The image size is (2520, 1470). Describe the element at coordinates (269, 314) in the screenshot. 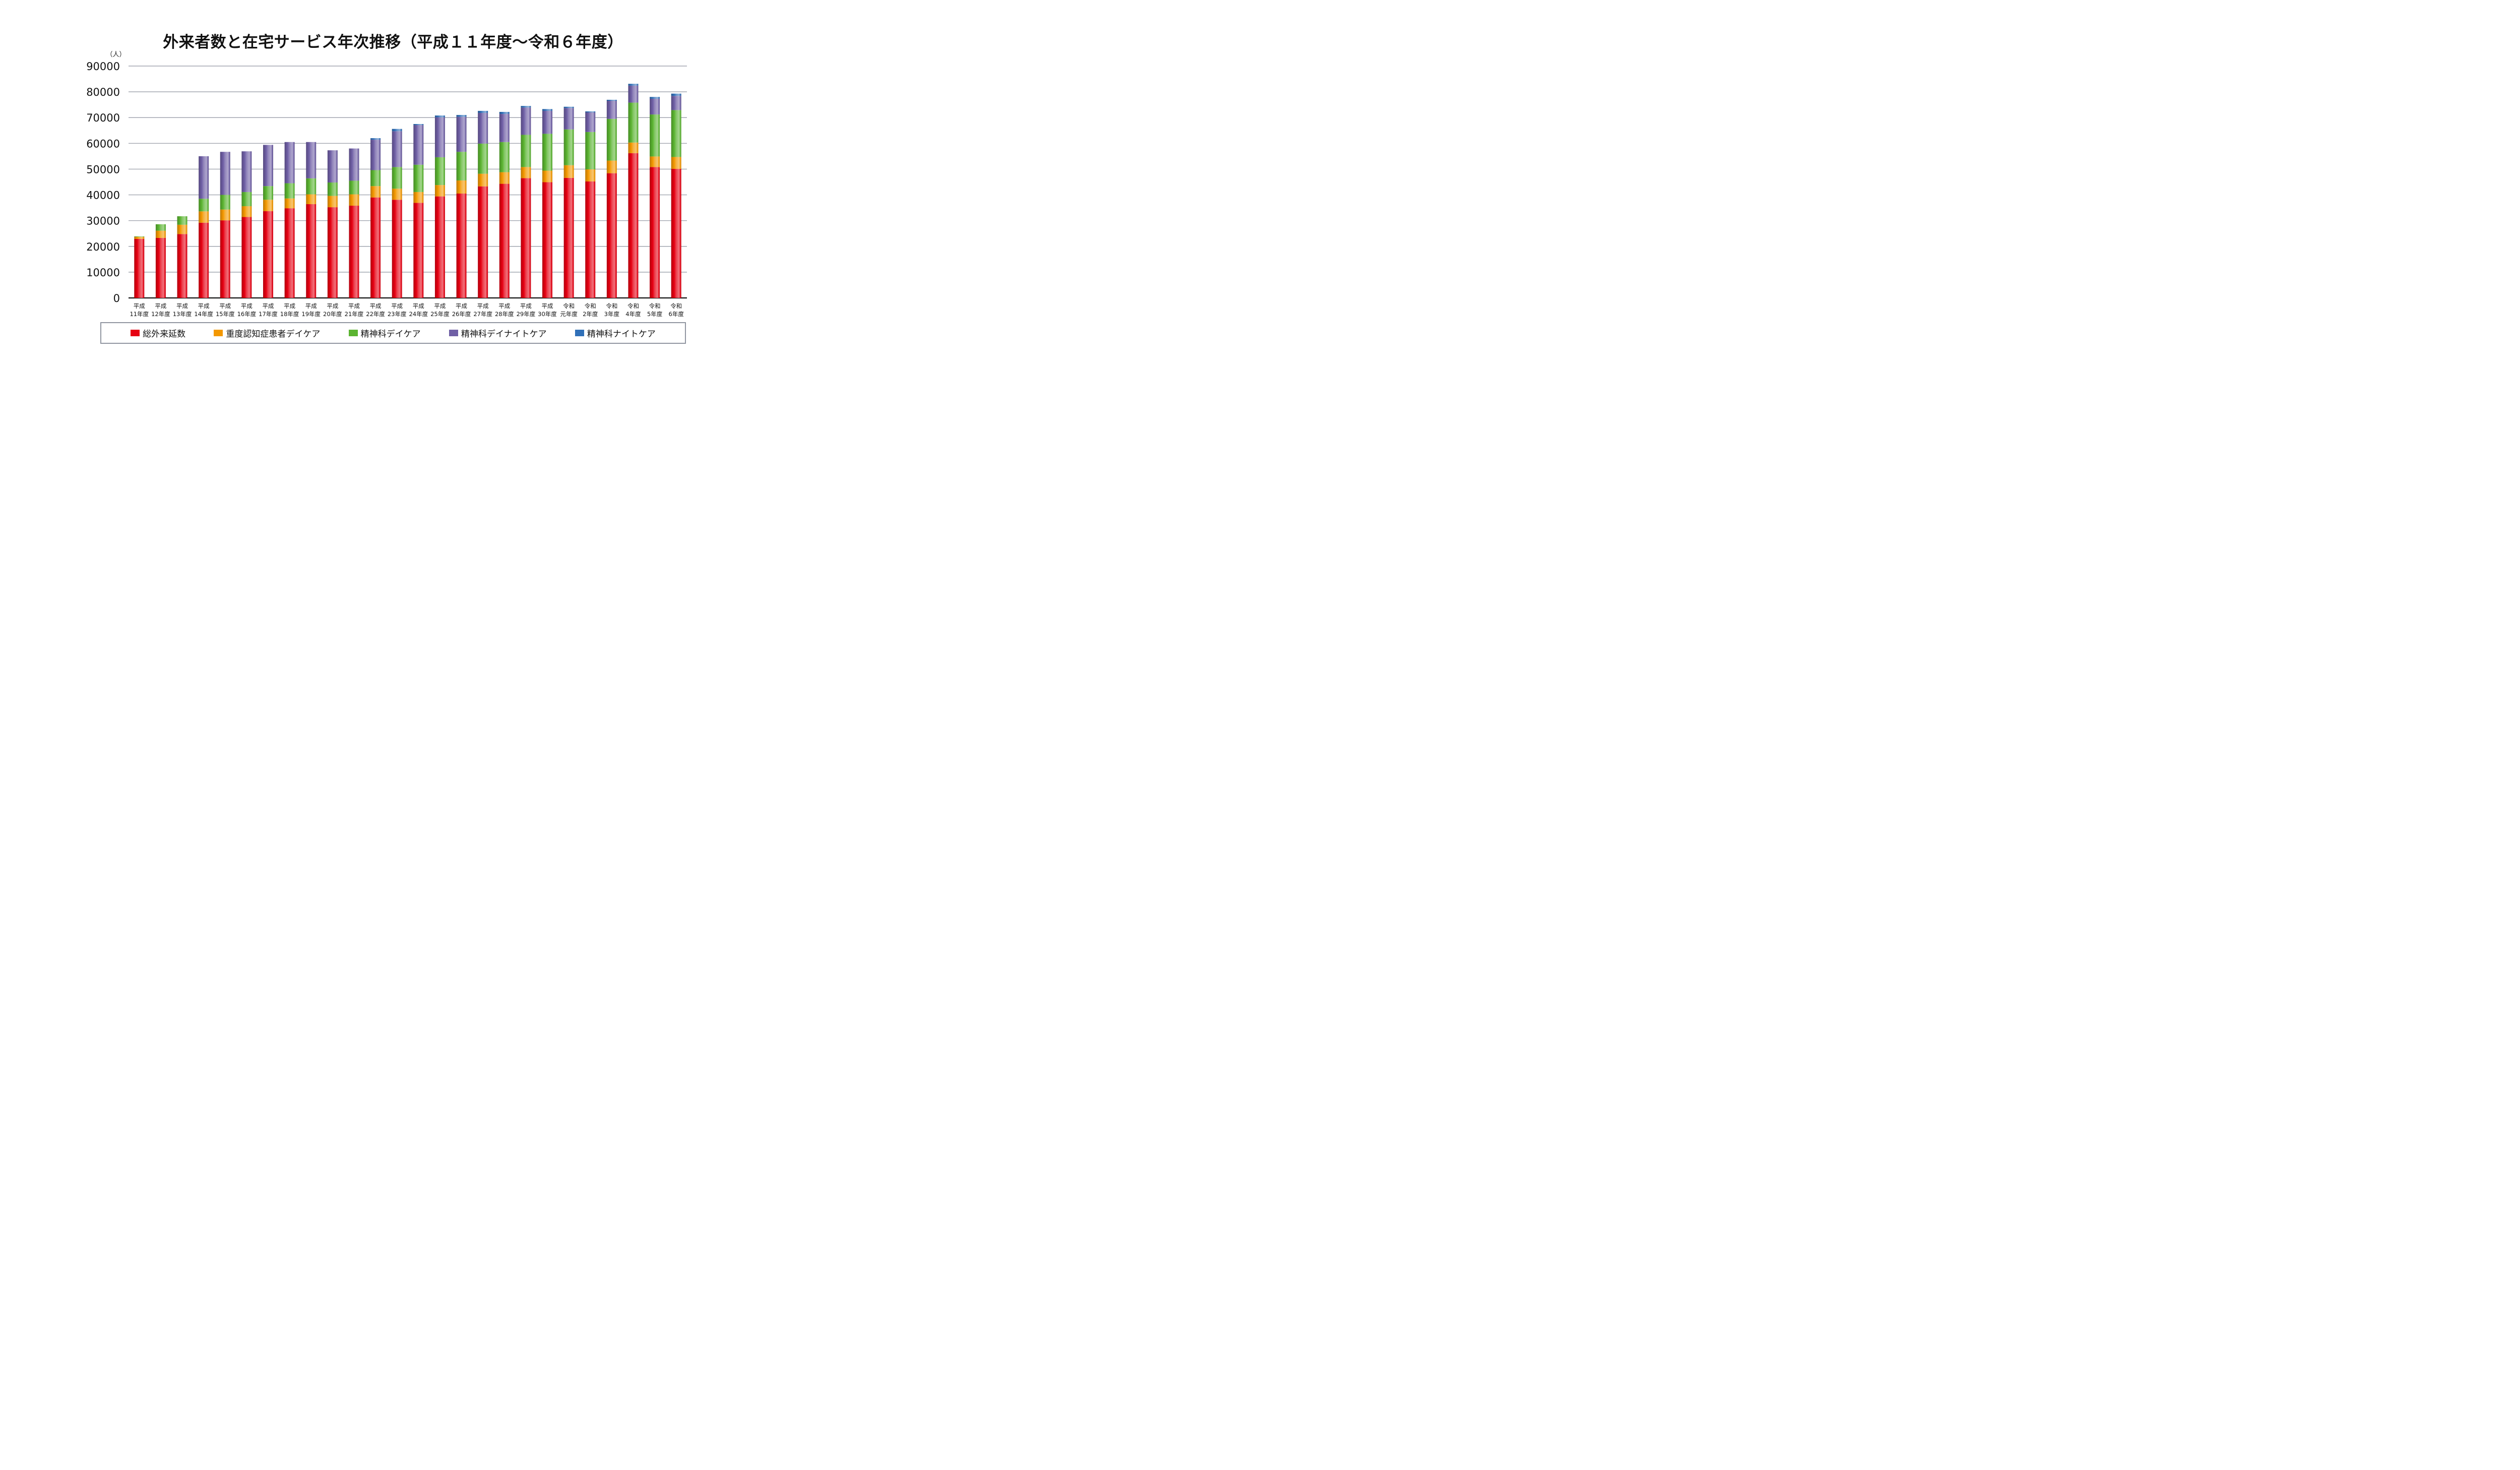

I see `x-tick-label: 17年度` at that location.